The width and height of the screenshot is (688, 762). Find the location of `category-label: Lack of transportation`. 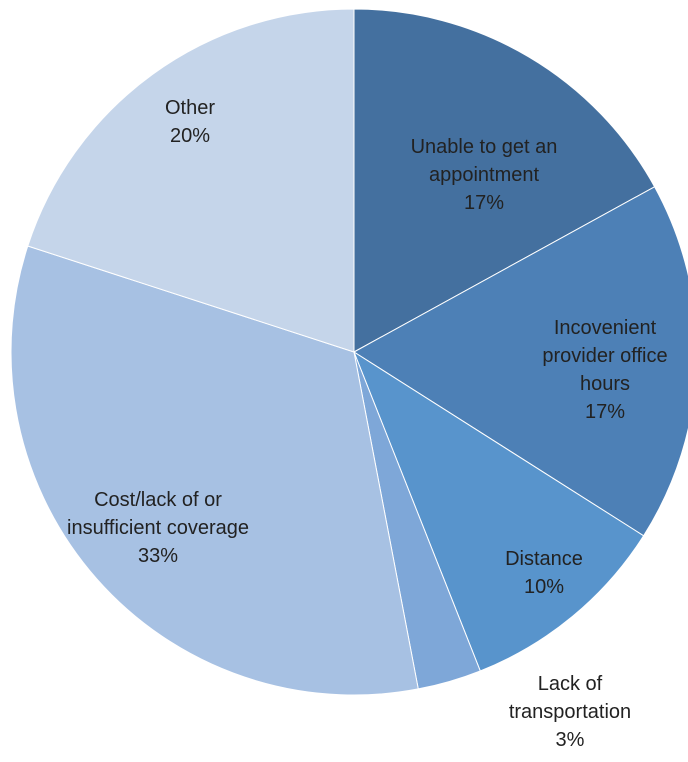

category-label: Lack of transportation is located at coordinates (570, 698).